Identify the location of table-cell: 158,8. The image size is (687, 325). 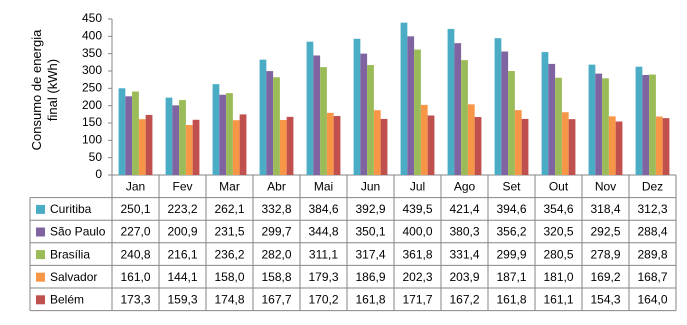
(276, 277).